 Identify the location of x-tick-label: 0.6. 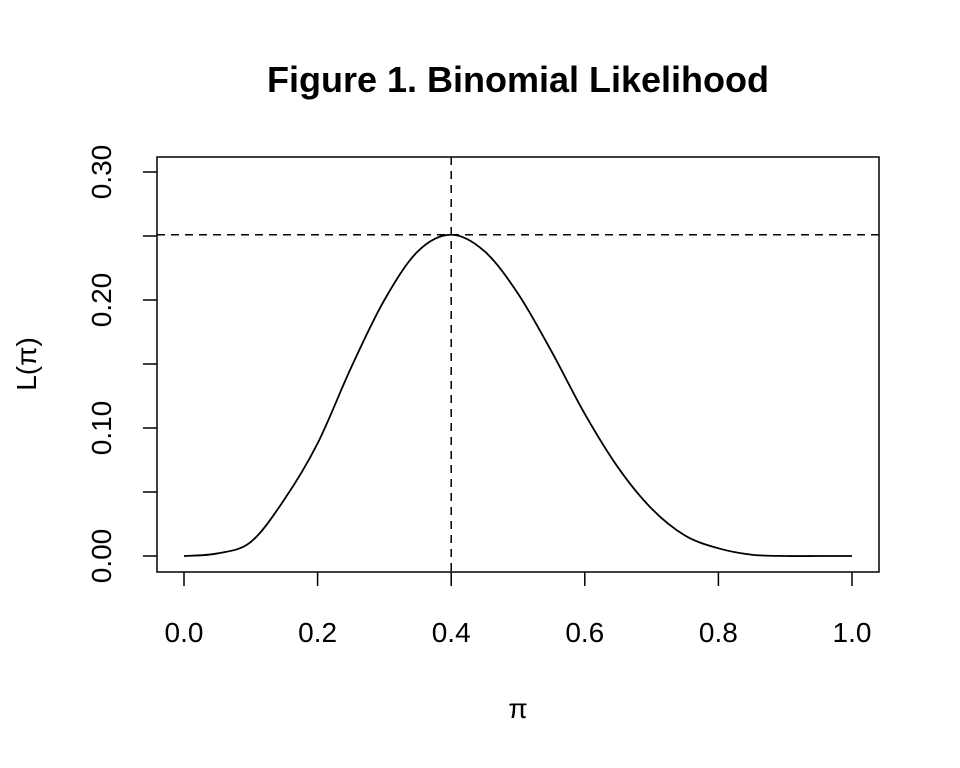
(584, 632).